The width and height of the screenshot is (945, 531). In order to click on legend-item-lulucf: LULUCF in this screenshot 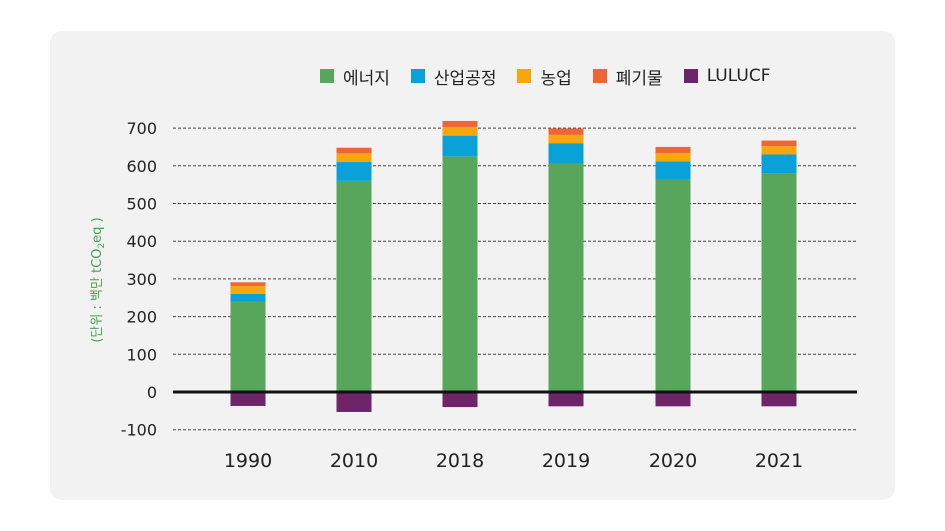, I will do `click(727, 76)`.